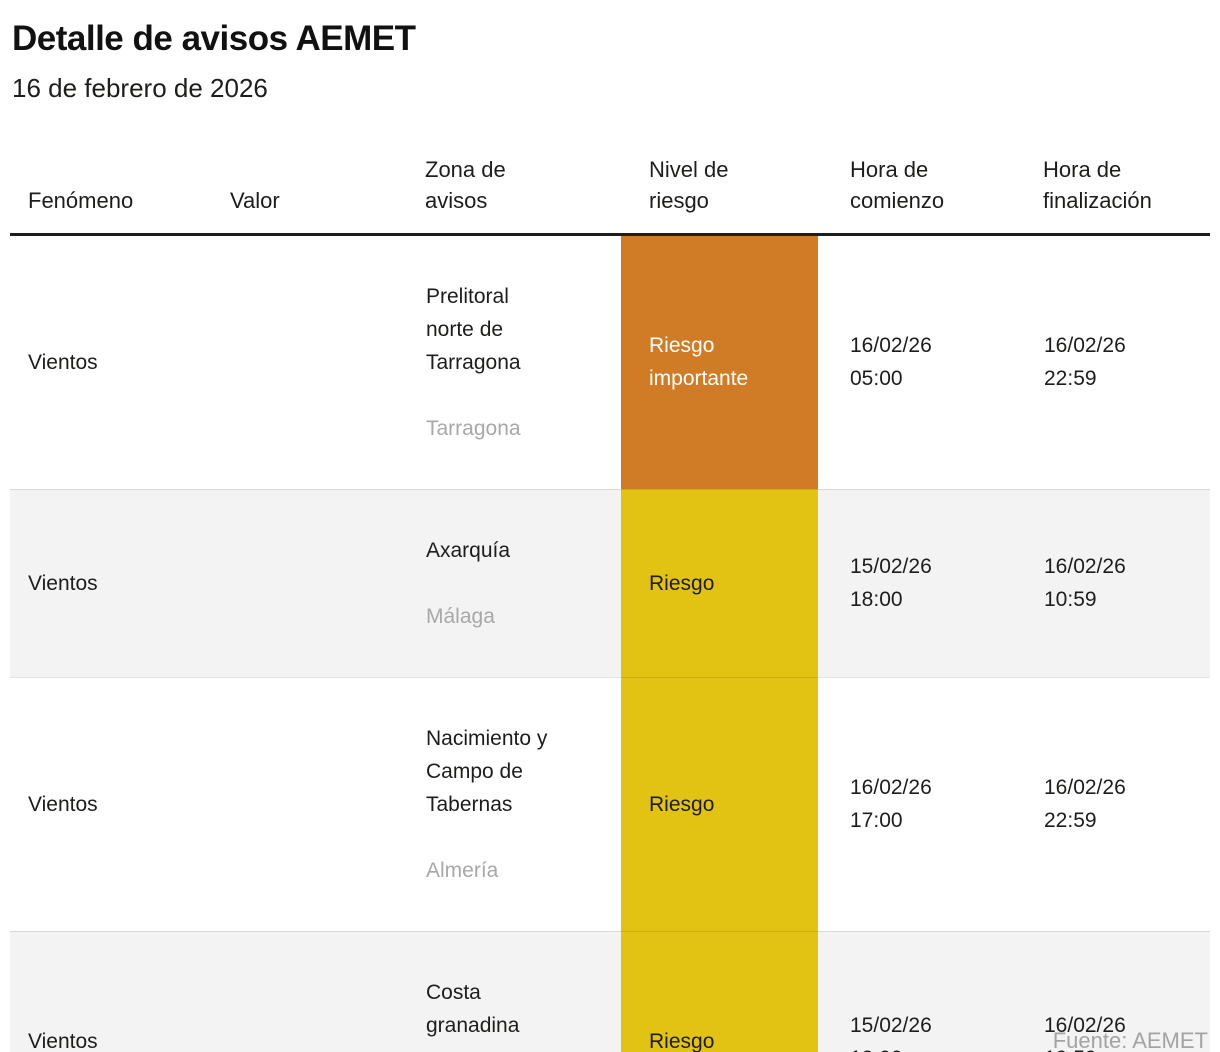 The image size is (1220, 1052). I want to click on column-header-fenomeno: Fenómeno, so click(81, 200).